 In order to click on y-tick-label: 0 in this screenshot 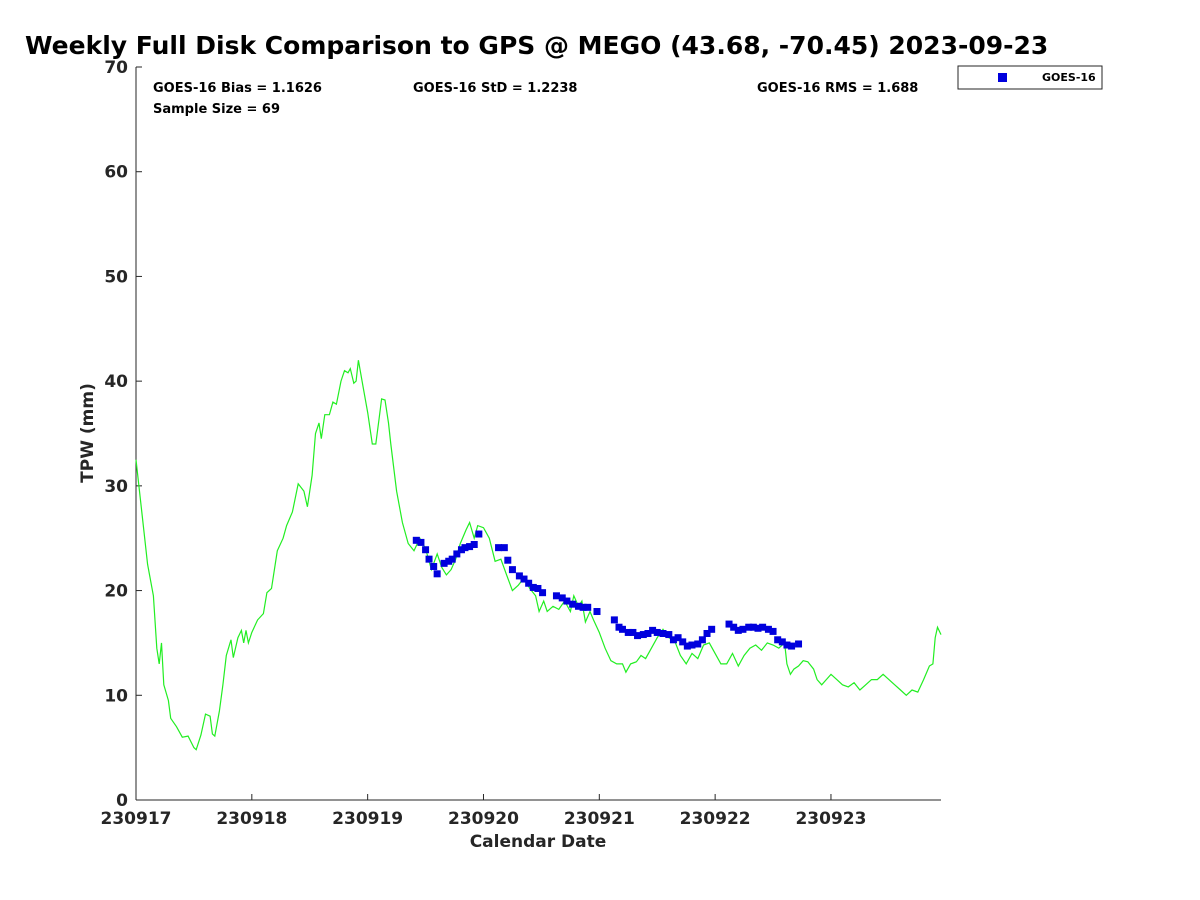, I will do `click(122, 801)`.